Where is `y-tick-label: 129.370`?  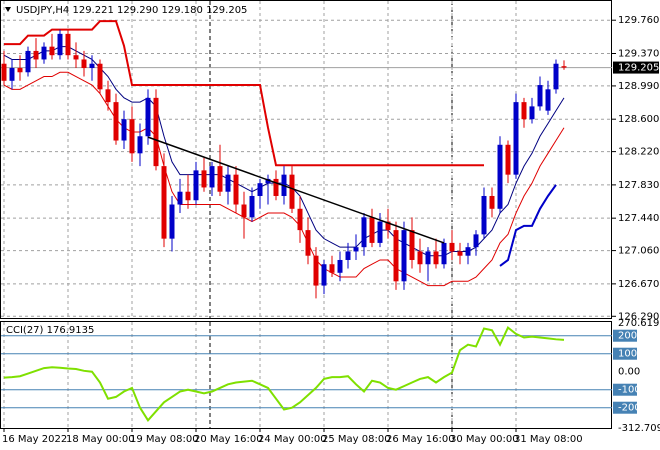
y-tick-label: 129.370 is located at coordinates (638, 53).